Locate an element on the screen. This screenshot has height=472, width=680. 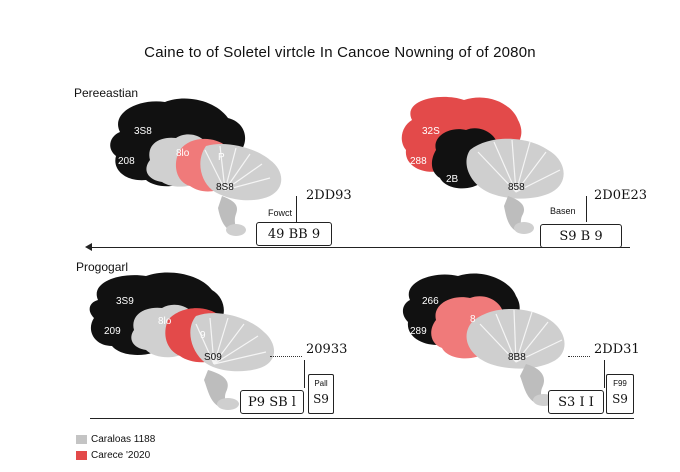
top-baseline-arrow is located at coordinates (88, 247).